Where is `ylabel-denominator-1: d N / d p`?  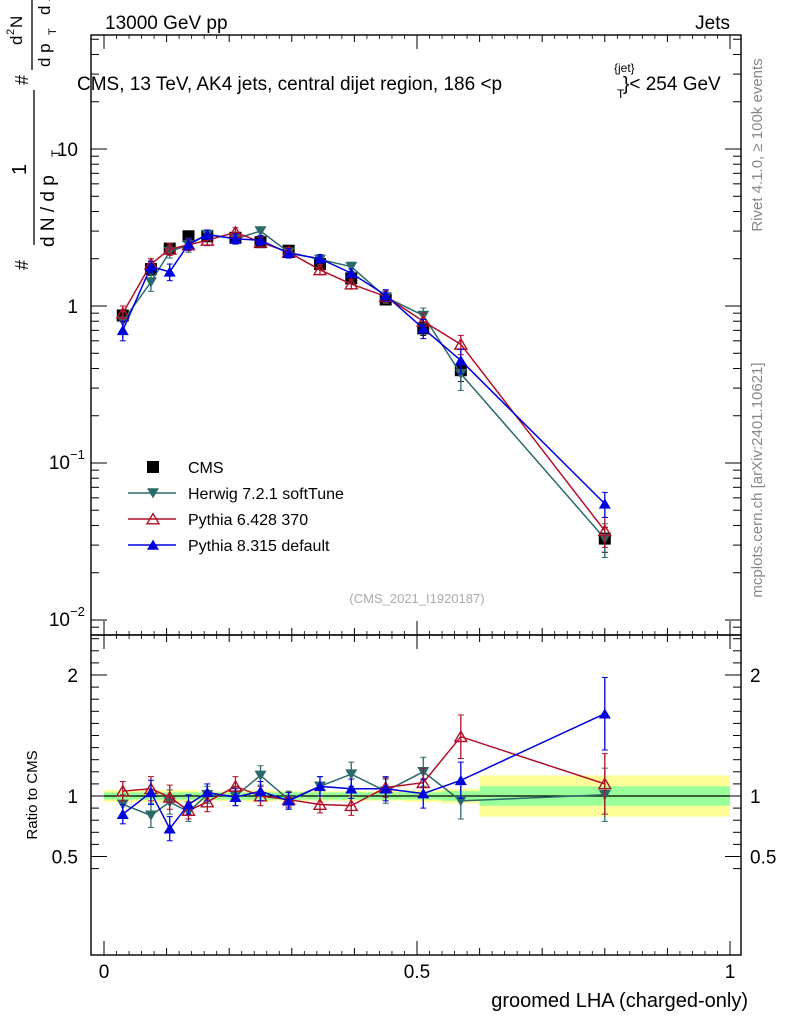 ylabel-denominator-1: d N / d p is located at coordinates (48, 211).